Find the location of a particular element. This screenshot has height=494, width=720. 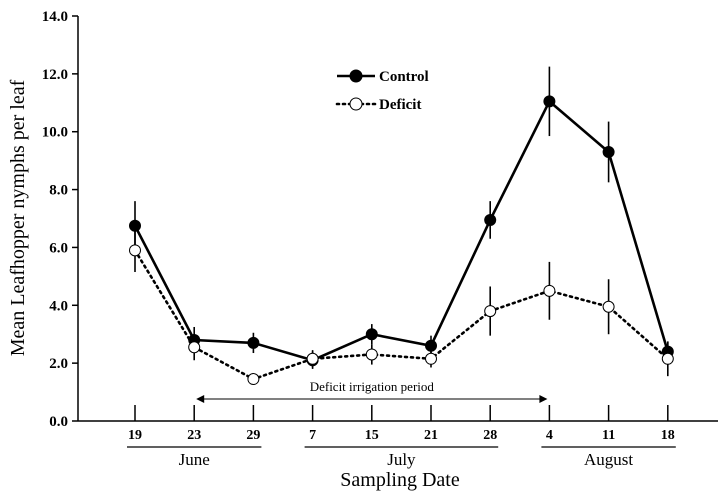

irrigation-annotation: Deficit irrigation period is located at coordinates (372, 391).